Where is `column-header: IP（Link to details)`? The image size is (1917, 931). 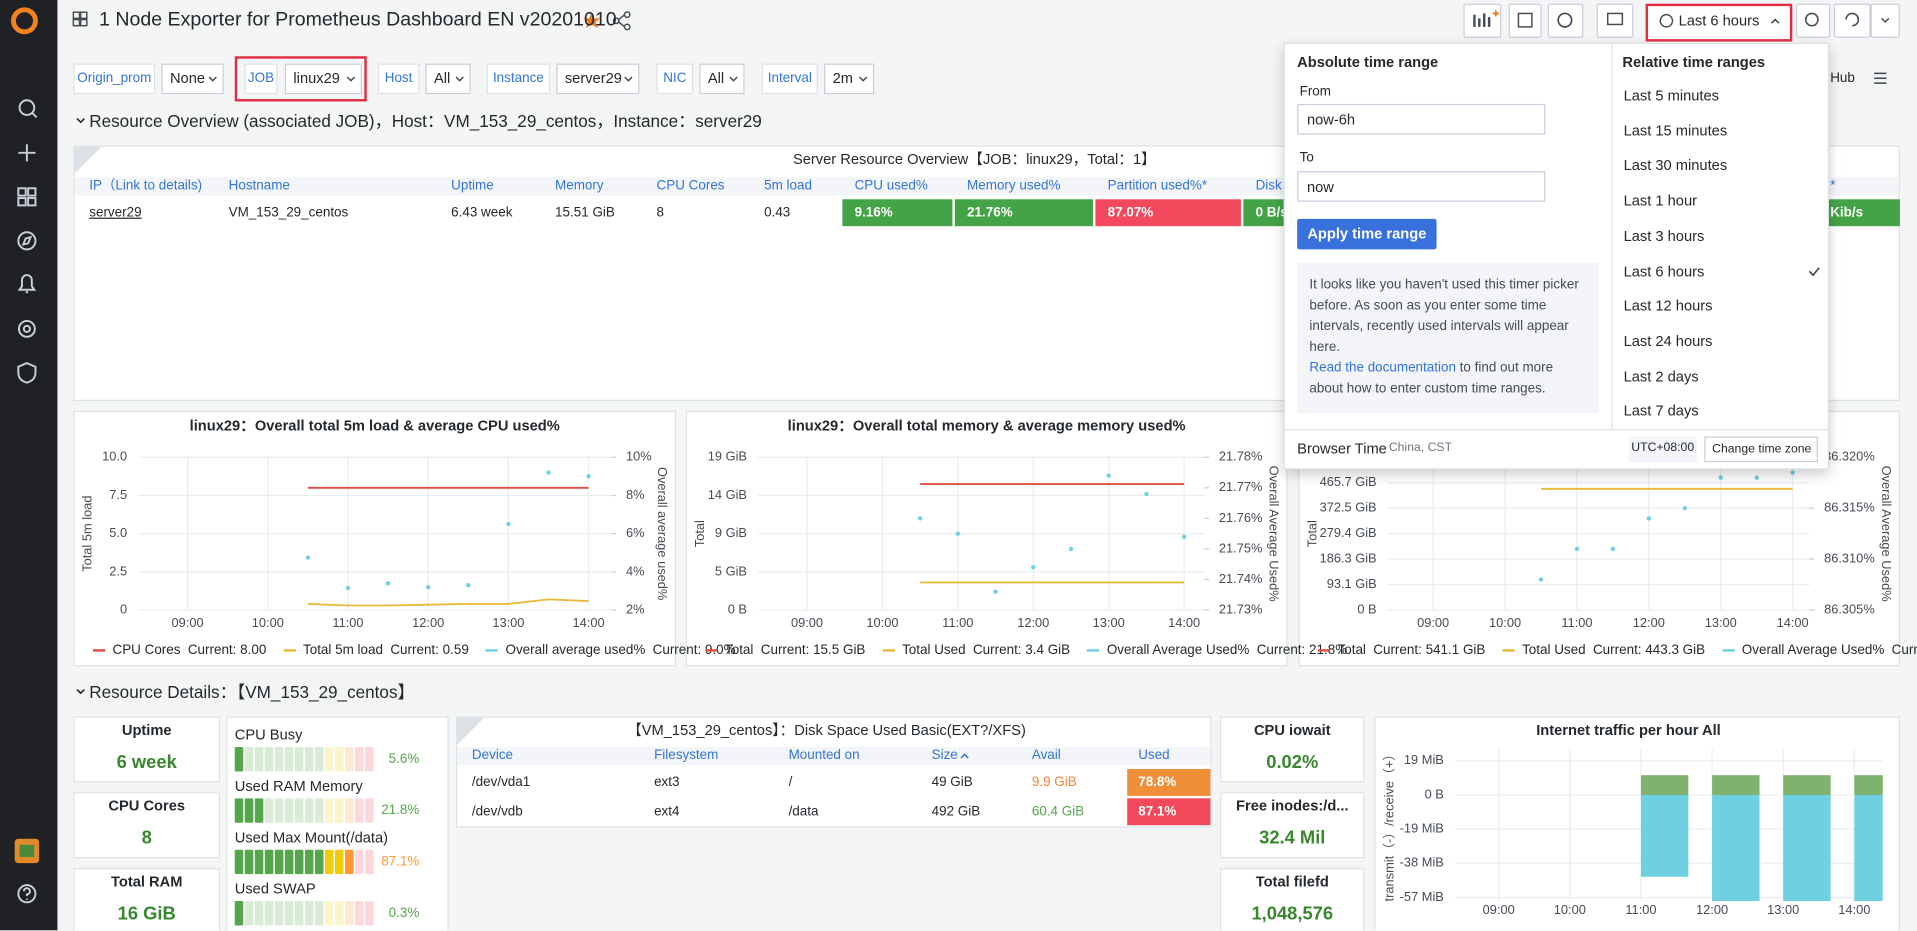 column-header: IP（Link to details) is located at coordinates (146, 186).